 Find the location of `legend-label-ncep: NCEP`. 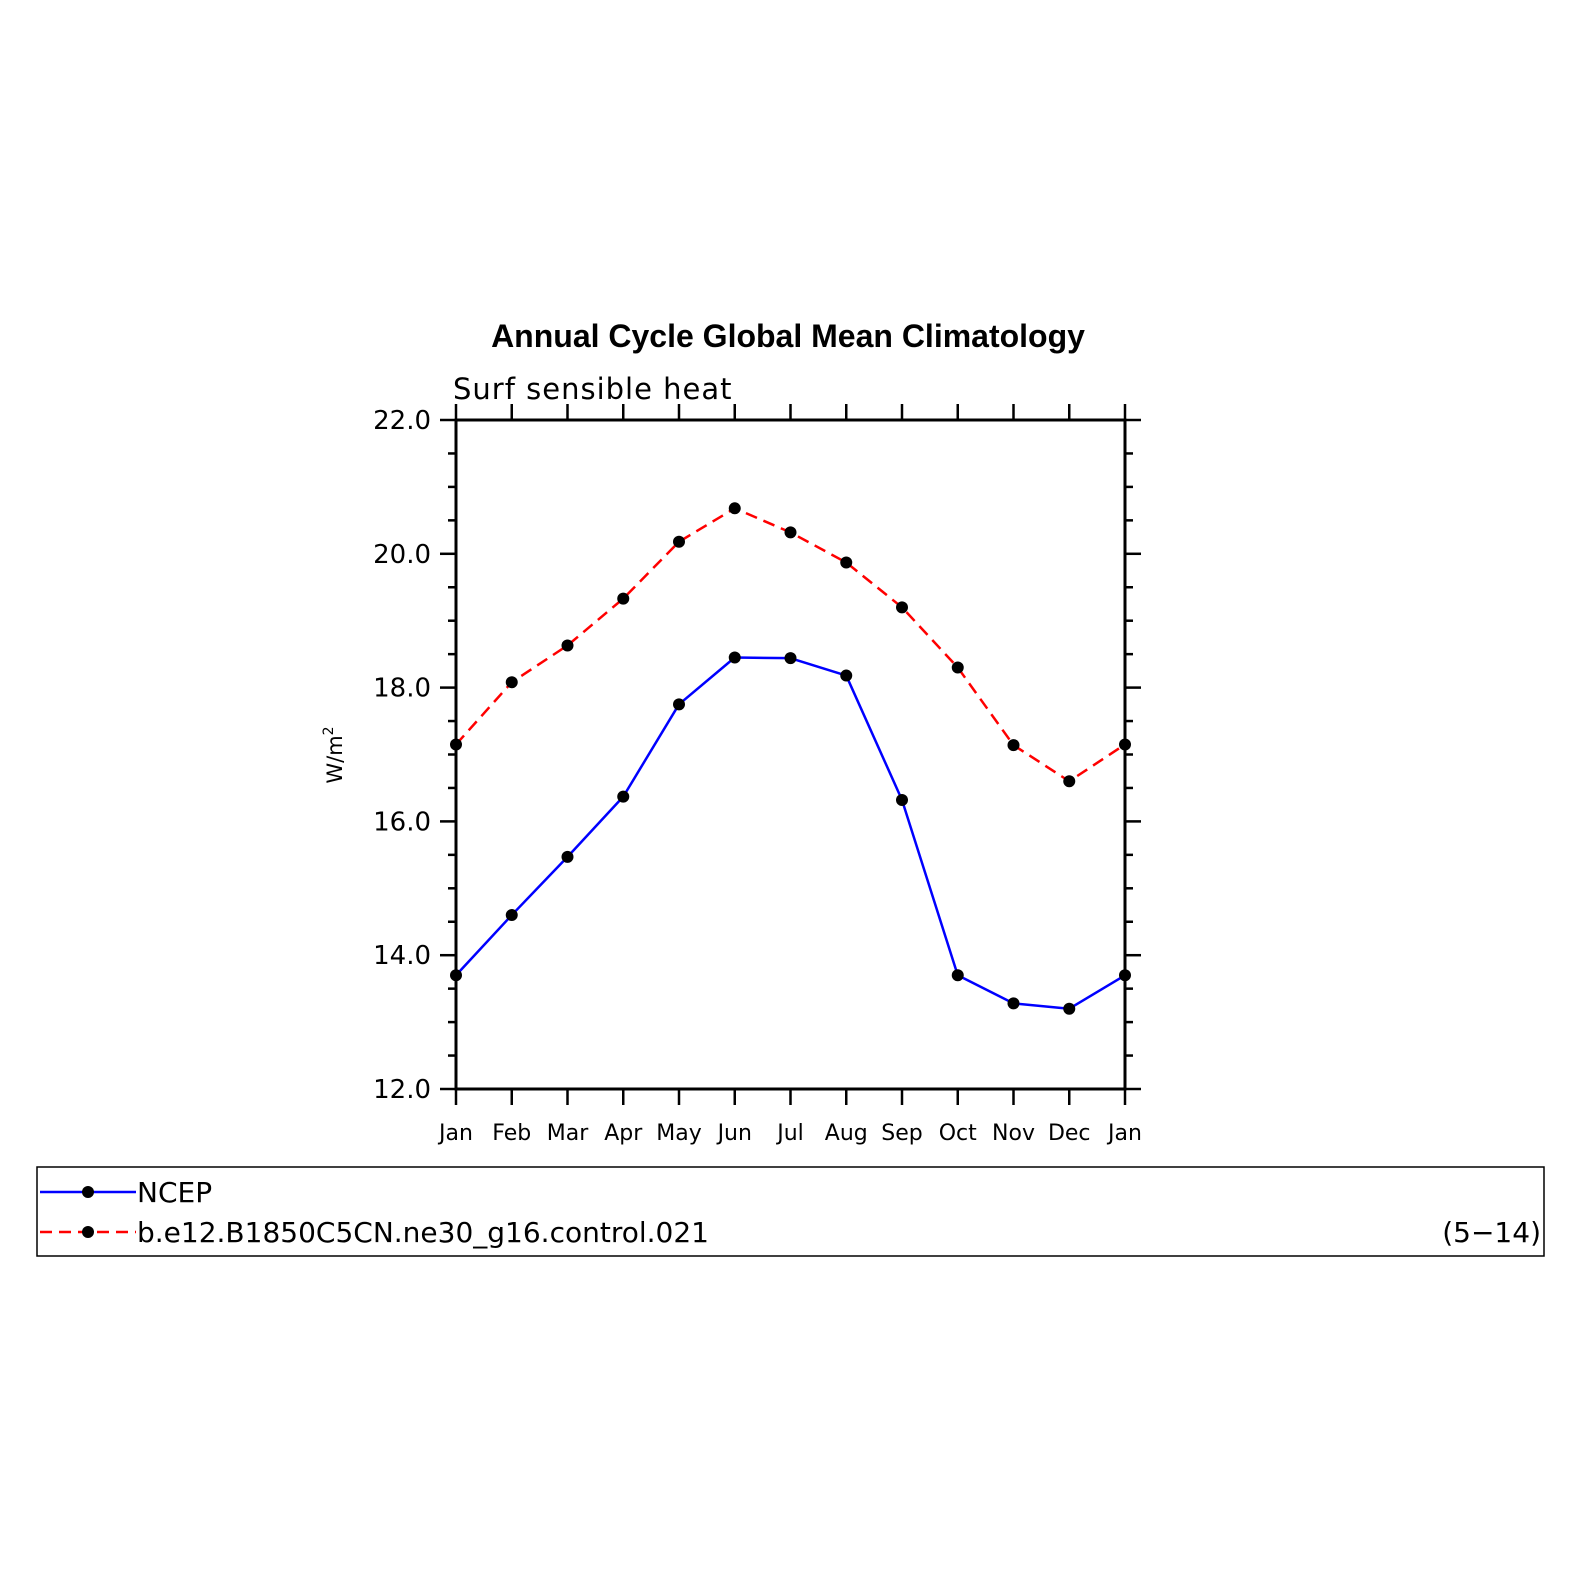

legend-label-ncep: NCEP is located at coordinates (174, 1192).